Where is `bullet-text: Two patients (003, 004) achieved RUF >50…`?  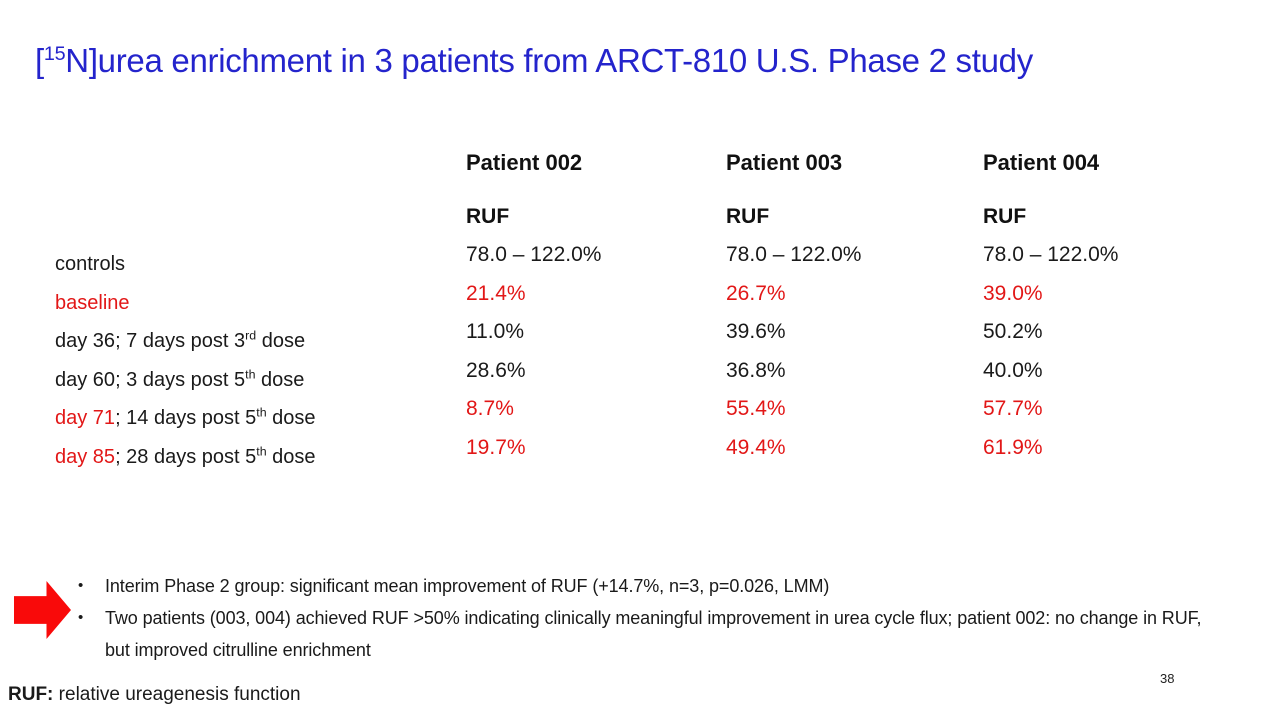 bullet-text: Two patients (003, 004) achieved RUF >50… is located at coordinates (653, 634).